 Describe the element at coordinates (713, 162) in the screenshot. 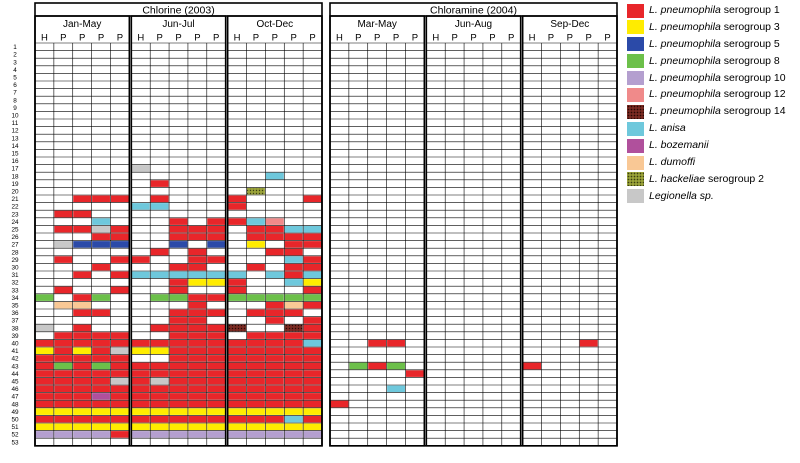

I see `legend-item: L. dumoffi` at that location.